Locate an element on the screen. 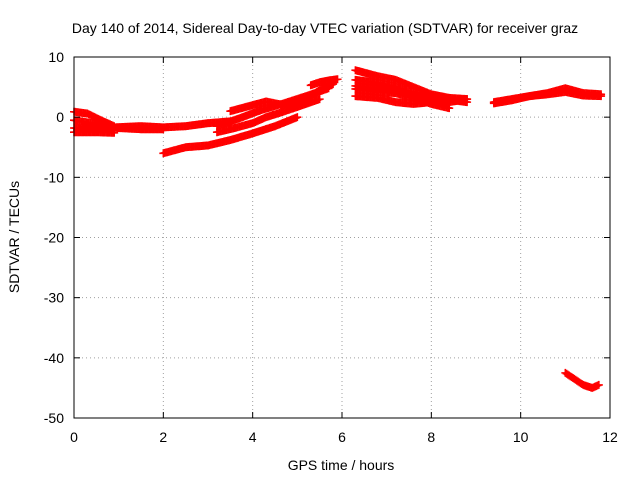 Image resolution: width=640 pixels, height=480 pixels. y-tick-label: -10 is located at coordinates (54, 177).